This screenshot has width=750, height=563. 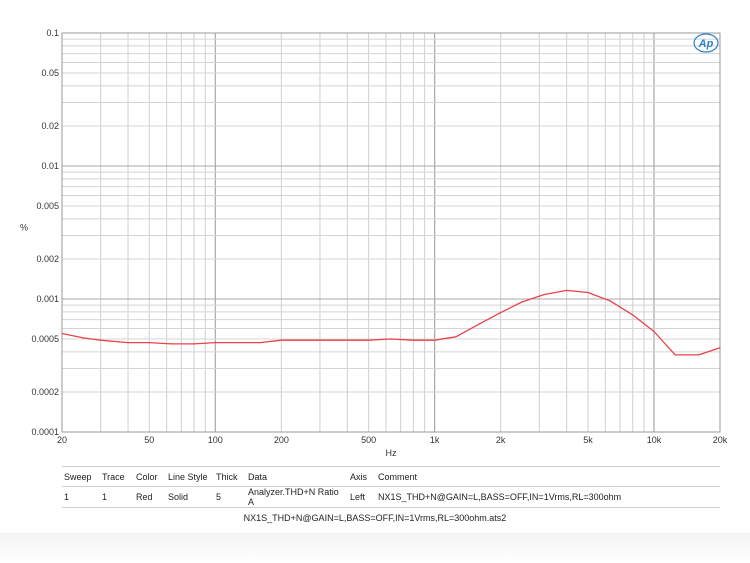 I want to click on y-tick-label: 0.0005, so click(x=45, y=339).